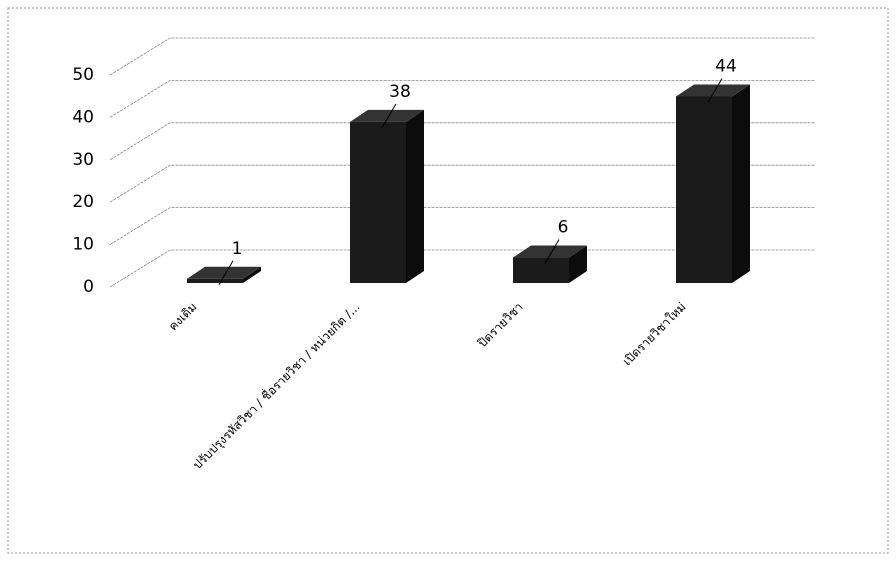 This screenshot has width=896, height=563. Describe the element at coordinates (83, 202) in the screenshot. I see `y-tick-label: 20` at that location.